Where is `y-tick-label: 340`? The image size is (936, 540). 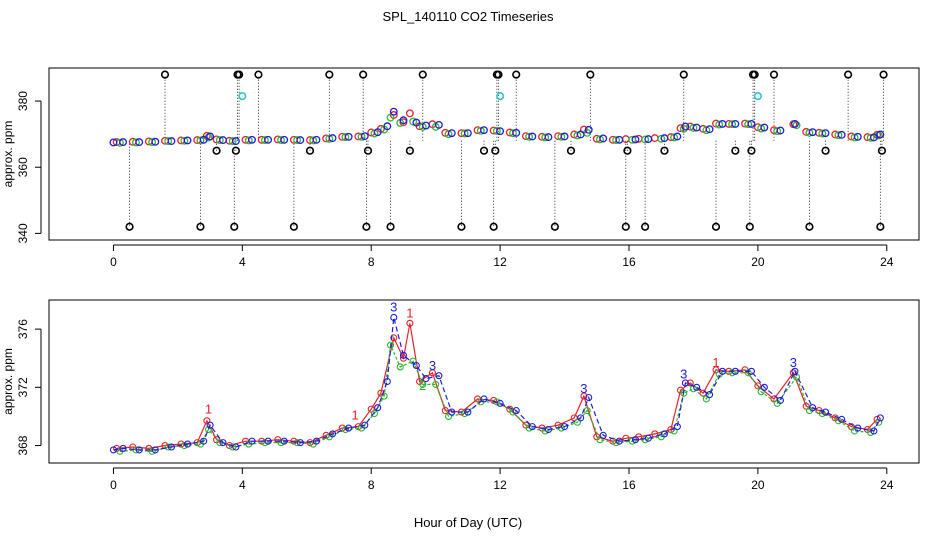
y-tick-label: 340 is located at coordinates (23, 233).